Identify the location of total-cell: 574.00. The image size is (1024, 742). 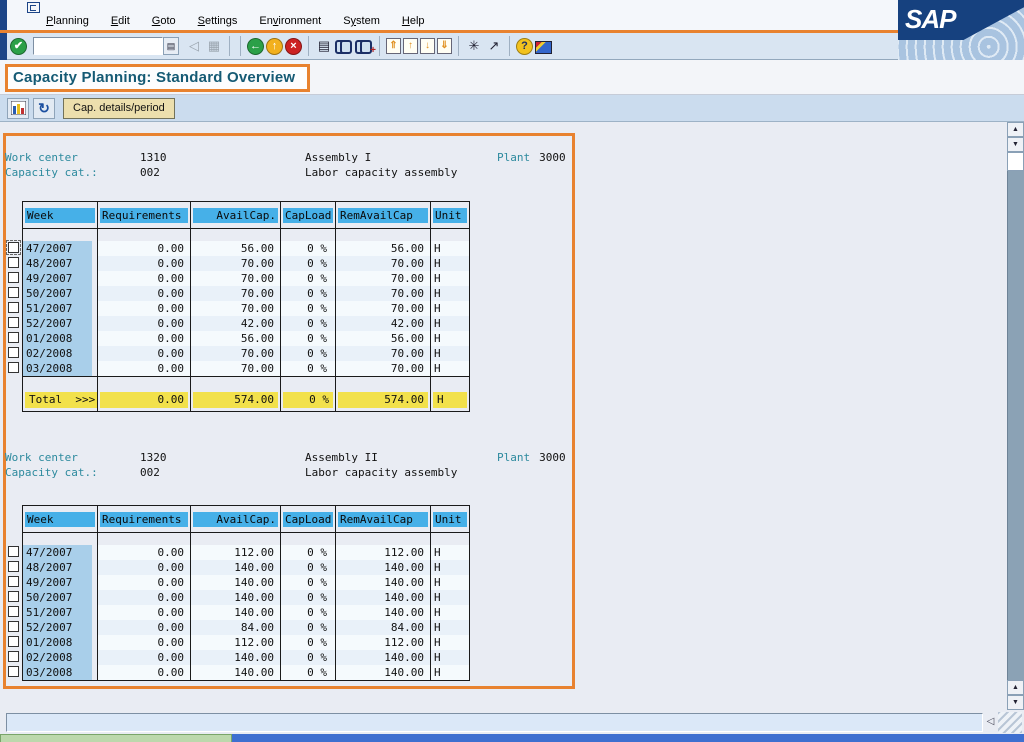
(383, 400).